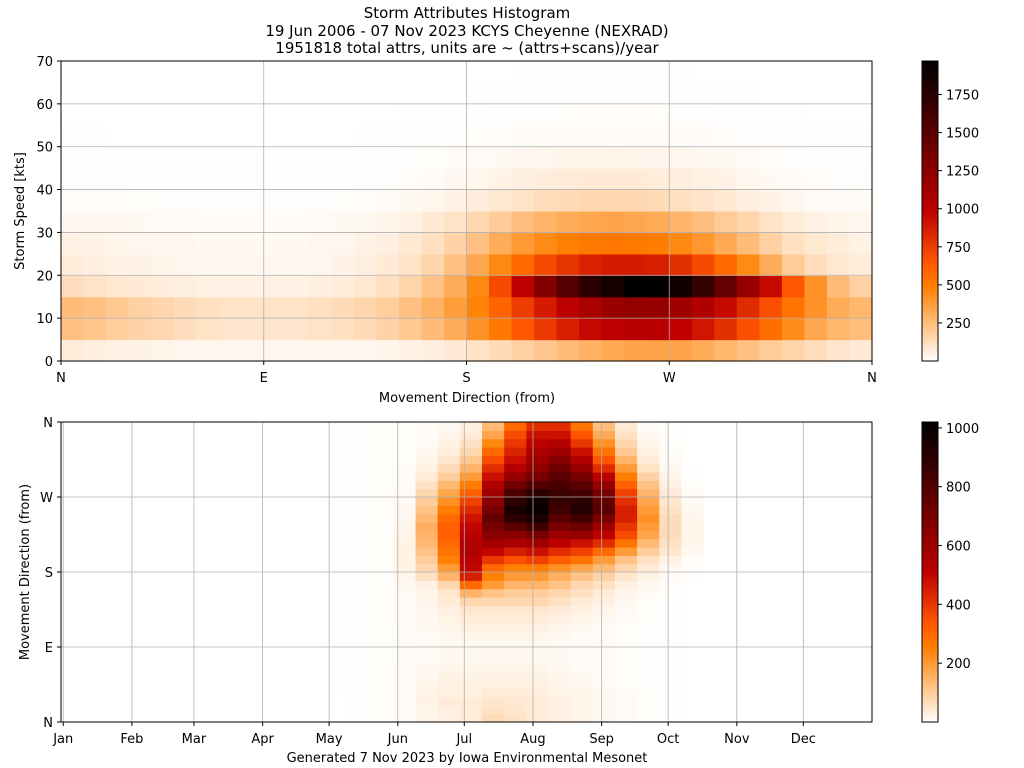  Describe the element at coordinates (62, 739) in the screenshot. I see `bottom-x-tick-label: Jan` at that location.